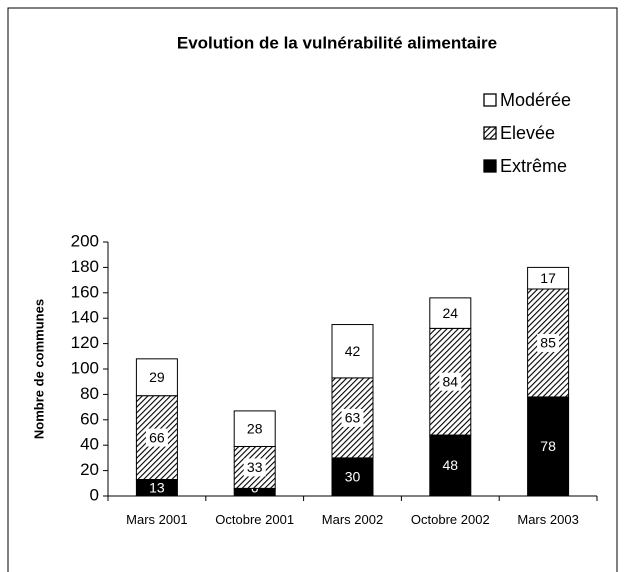  I want to click on data-label: 85, so click(548, 343).